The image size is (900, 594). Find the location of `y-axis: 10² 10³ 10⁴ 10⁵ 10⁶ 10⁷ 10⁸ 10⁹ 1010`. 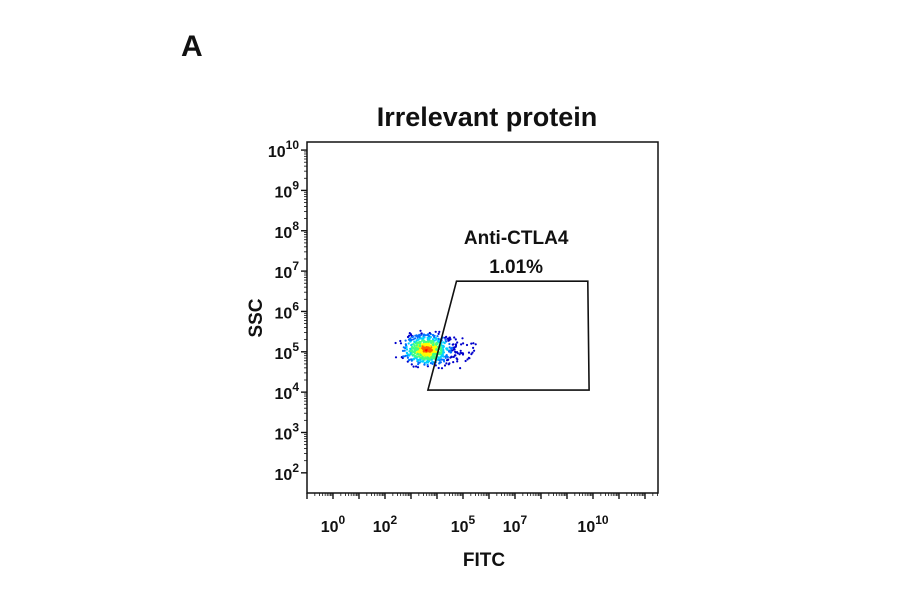

y-axis: 10² 10³ 10⁴ 10⁵ 10⁶ 10⁷ 10⁸ 10⁹ 1010 is located at coordinates (287, 311).